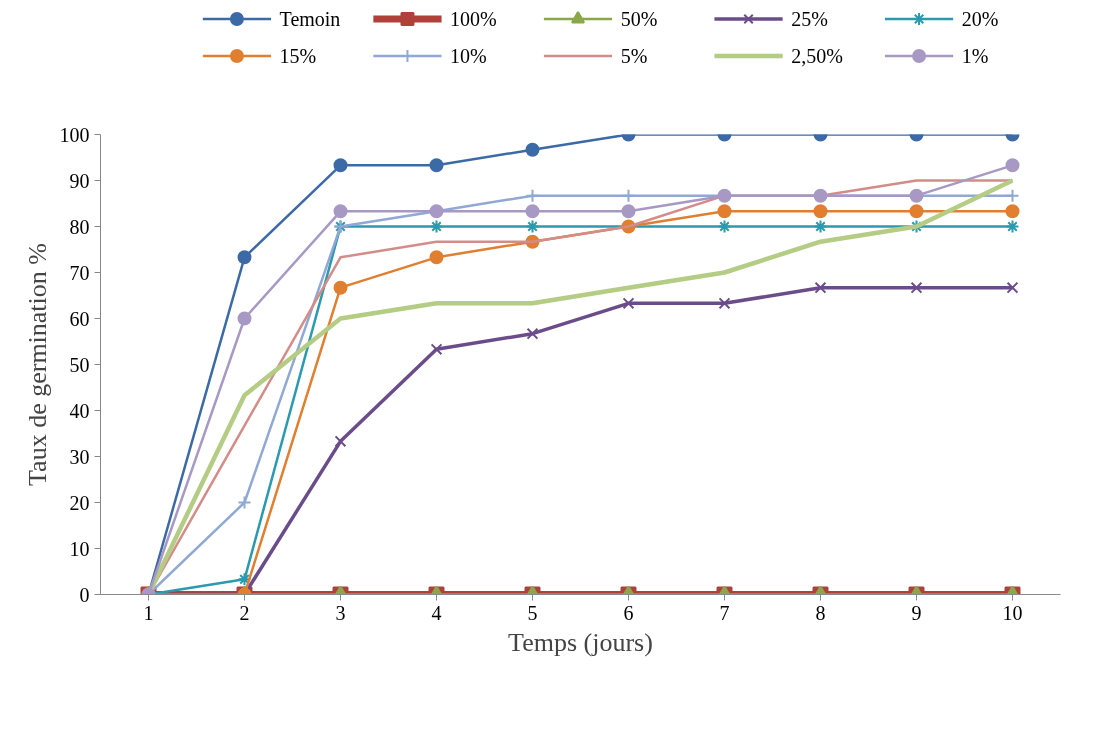 This screenshot has width=1100, height=731. I want to click on x-tick-label: 7, so click(724, 612).